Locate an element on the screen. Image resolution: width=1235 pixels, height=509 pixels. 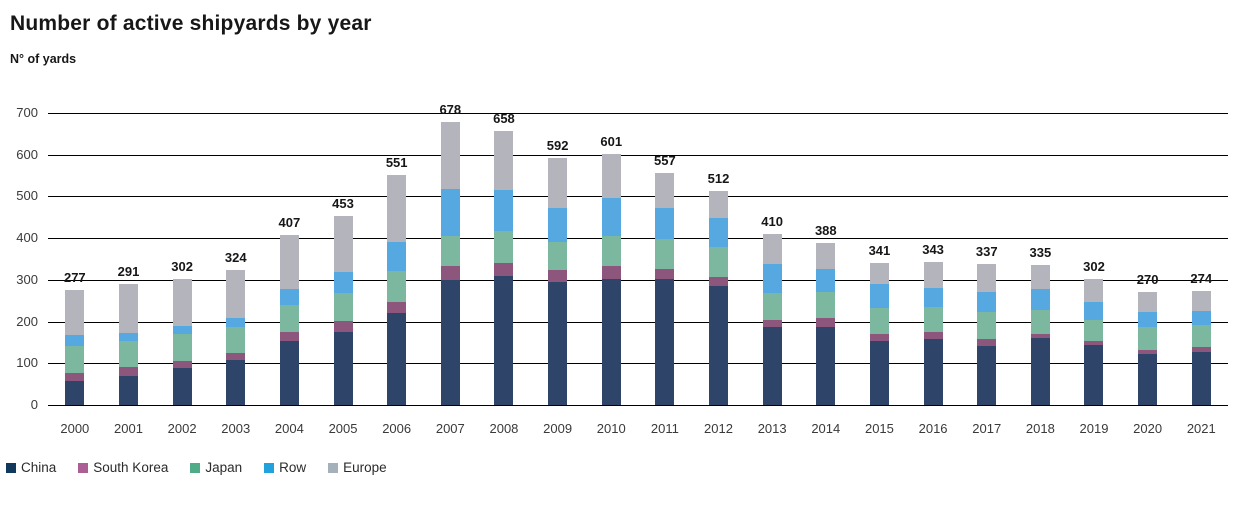
bar-segment-europe-2016 is located at coordinates (933, 274).